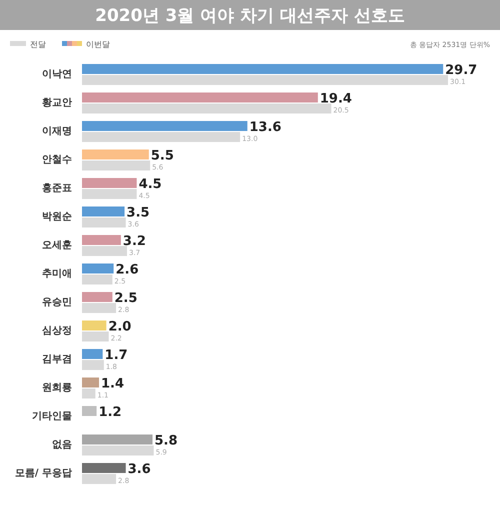  I want to click on data-label: 29.7, so click(461, 70).